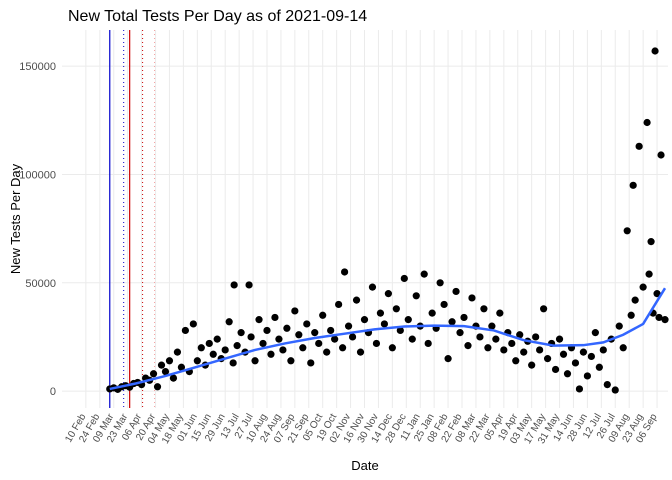 The image size is (672, 480). I want to click on y-tick-label: 50000, so click(40, 284).